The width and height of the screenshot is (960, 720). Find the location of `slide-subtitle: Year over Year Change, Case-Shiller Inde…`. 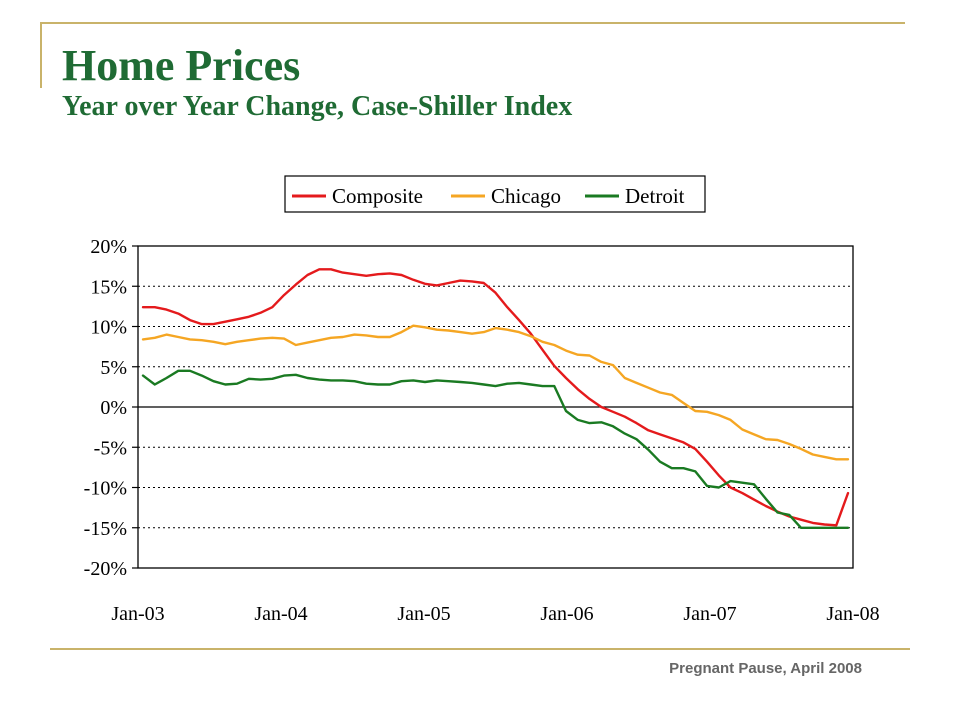

slide-subtitle: Year over Year Change, Case-Shiller Inde… is located at coordinates (317, 106).